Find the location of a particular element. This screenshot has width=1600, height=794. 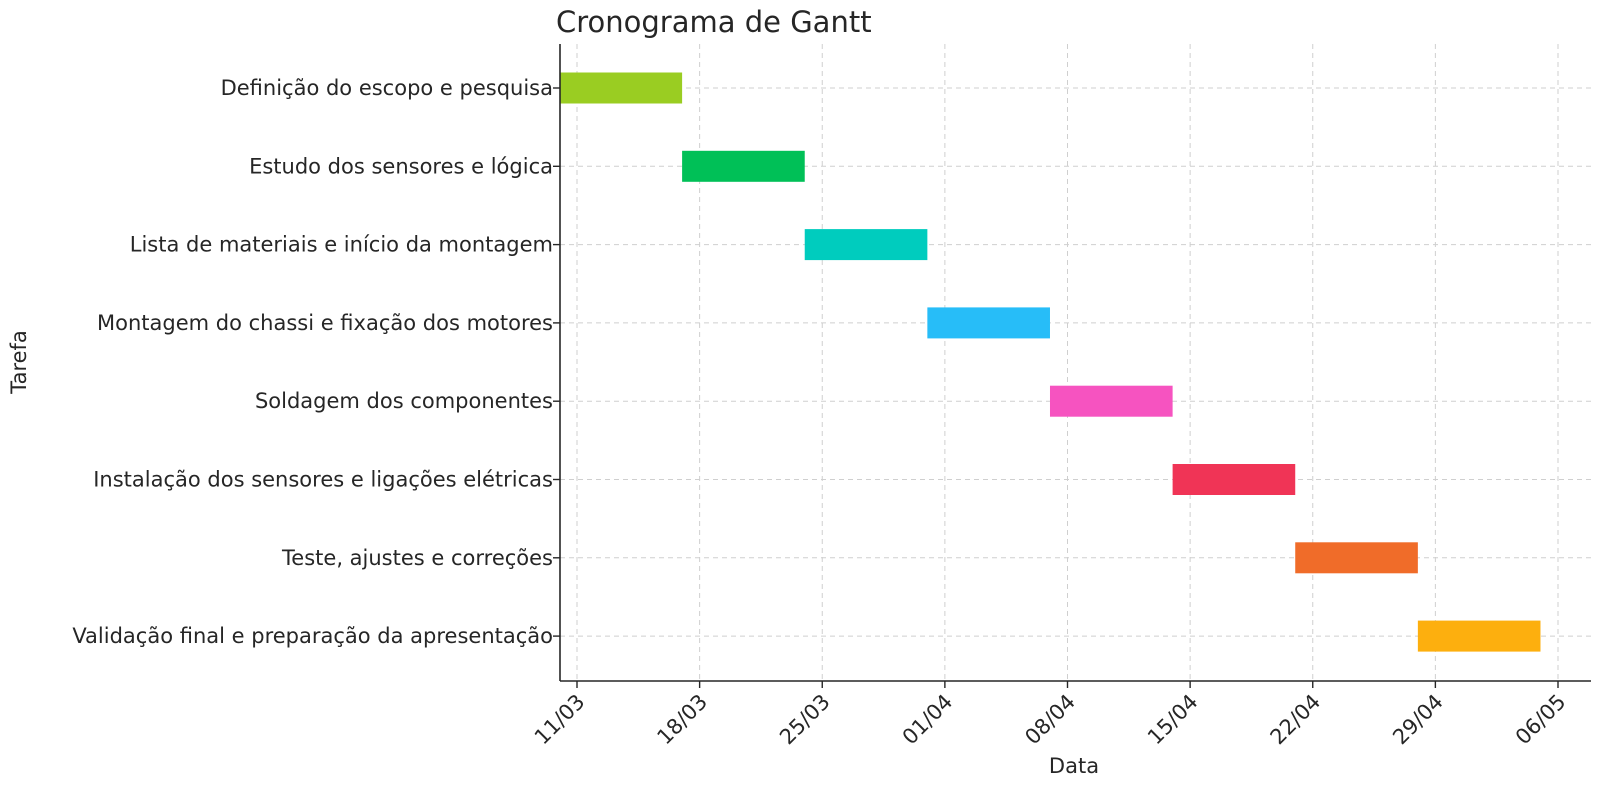

task-label: Montagem do chassi e fixação dos motores is located at coordinates (325, 323).